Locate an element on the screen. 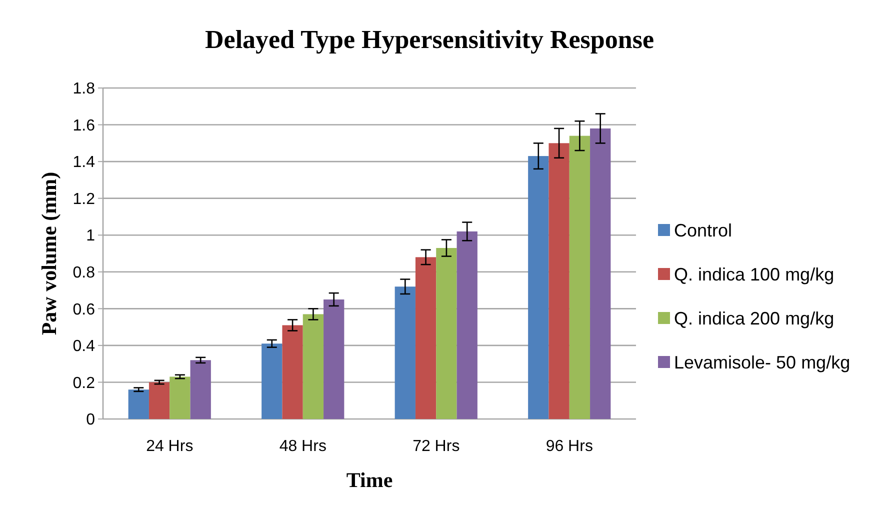 Image resolution: width=884 pixels, height=507 pixels. legend-label: Q. indica 100 mg/kg is located at coordinates (754, 274).